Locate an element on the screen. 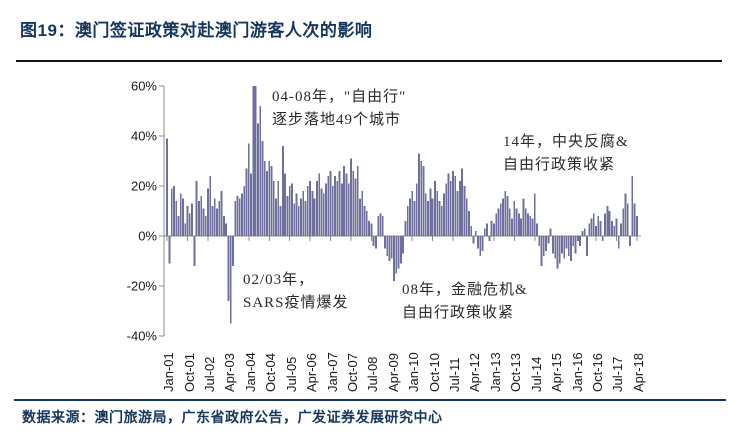 Image resolution: width=740 pixels, height=436 pixels. figure-title: 图19：澳门签证政策对赴澳门游客人次的影响 is located at coordinates (196, 30).